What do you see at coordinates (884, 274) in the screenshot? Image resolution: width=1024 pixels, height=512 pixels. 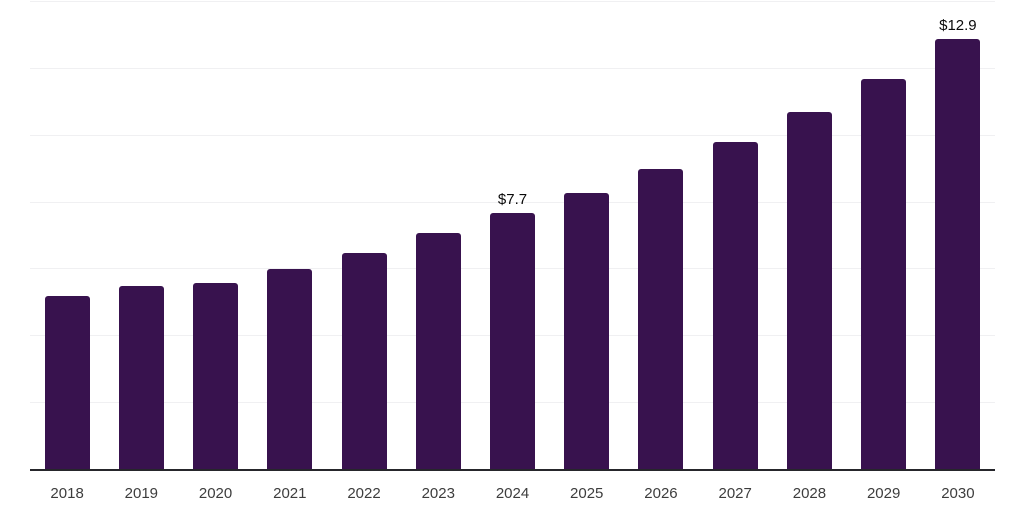 I see `bar-2029` at bounding box center [884, 274].